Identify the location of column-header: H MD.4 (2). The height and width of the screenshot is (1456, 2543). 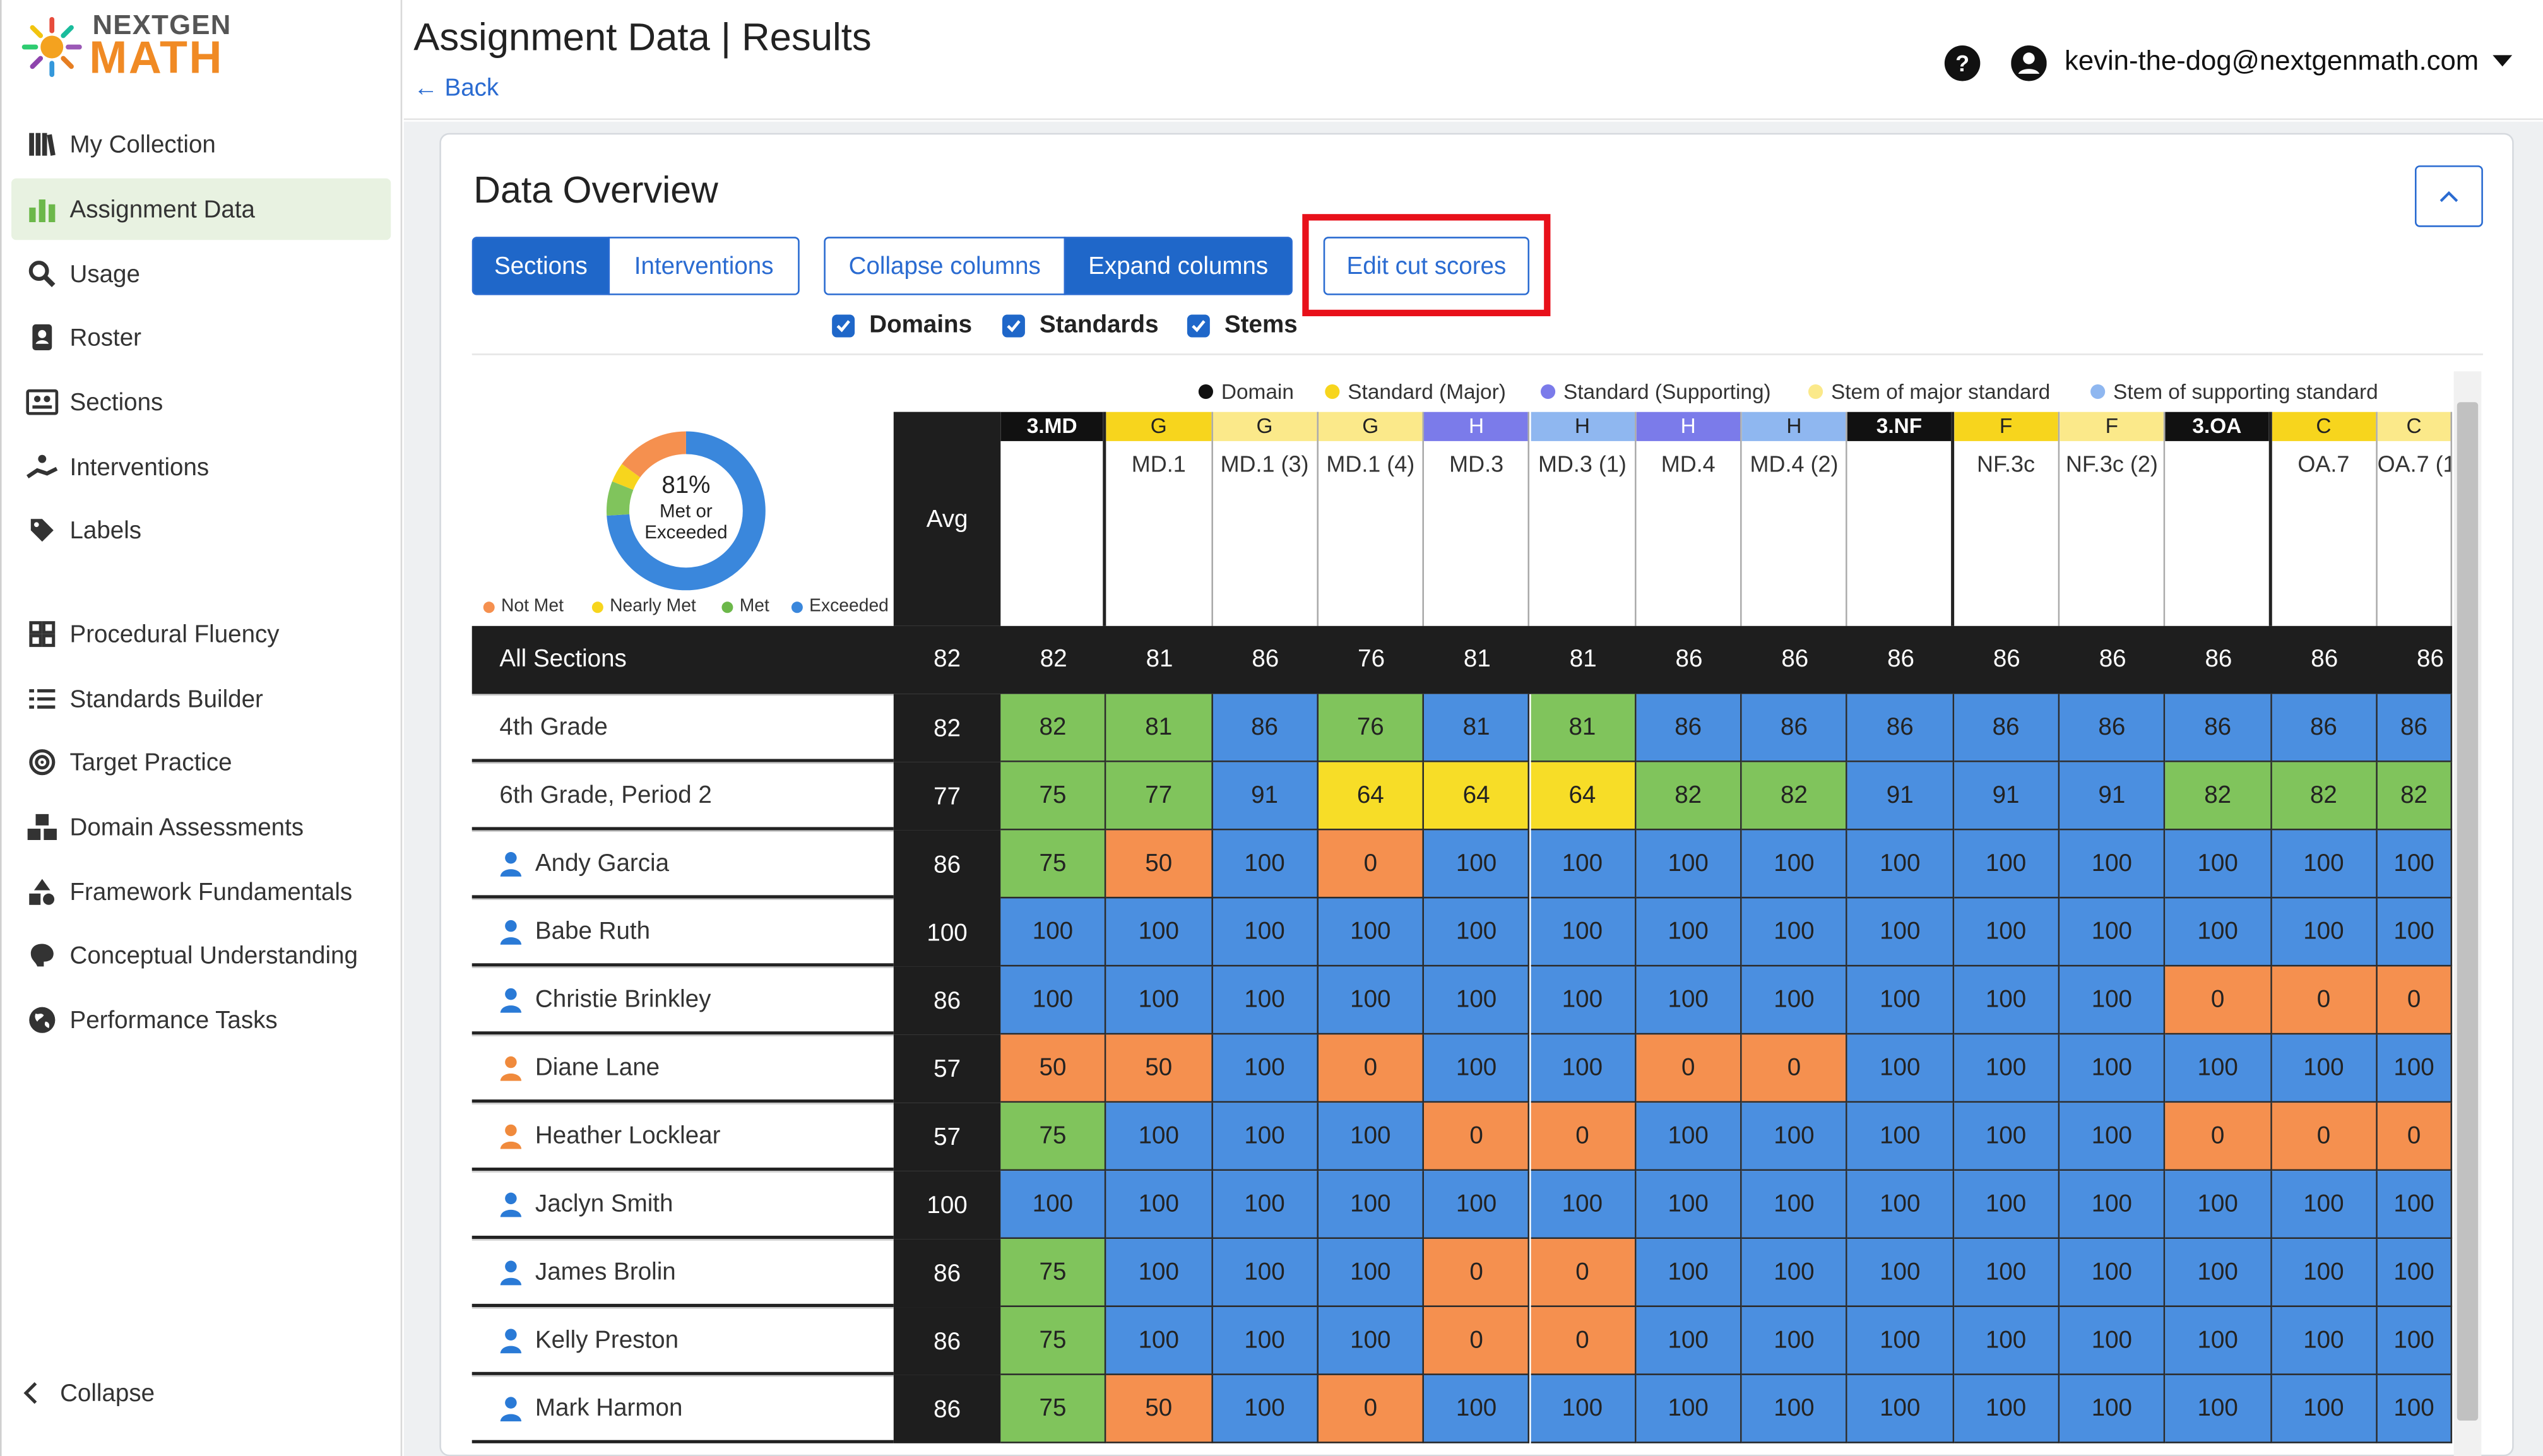
(1794, 518).